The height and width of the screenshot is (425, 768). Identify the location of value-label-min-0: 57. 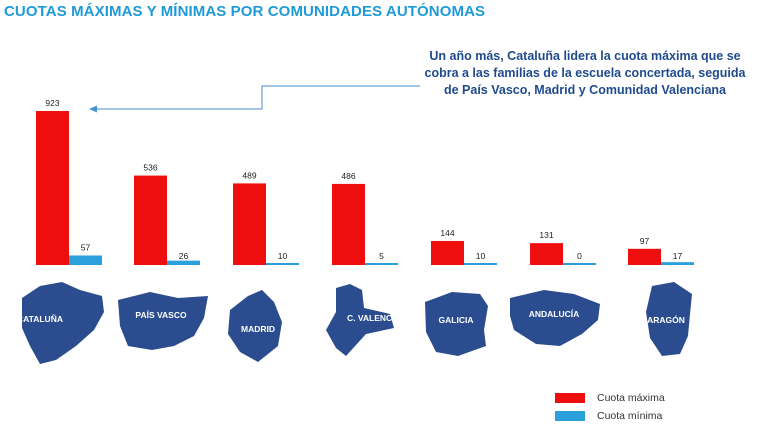
(86, 247).